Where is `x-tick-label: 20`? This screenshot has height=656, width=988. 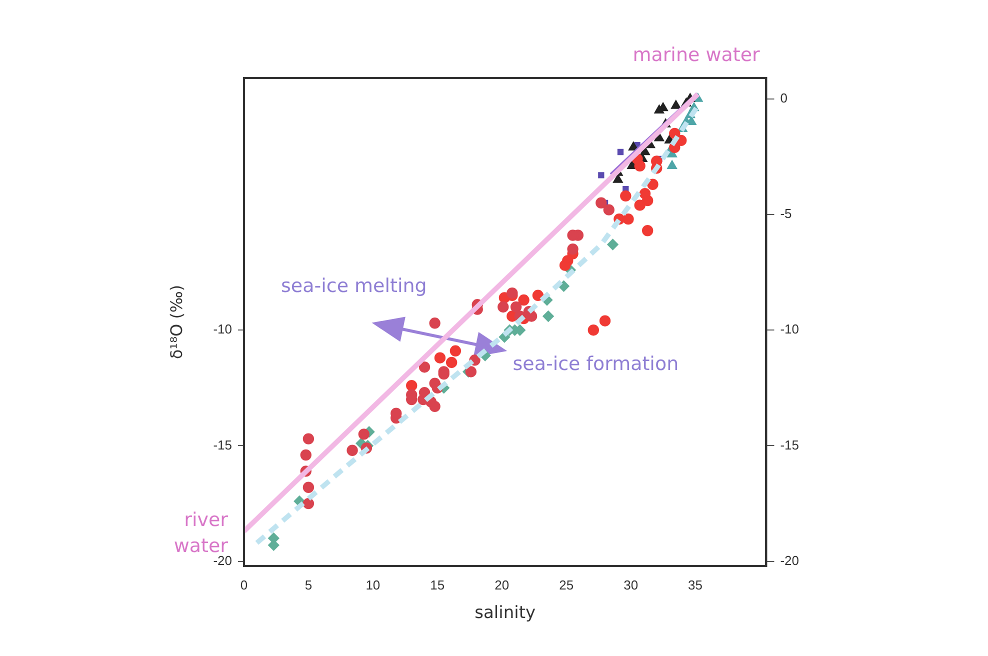 x-tick-label: 20 is located at coordinates (502, 584).